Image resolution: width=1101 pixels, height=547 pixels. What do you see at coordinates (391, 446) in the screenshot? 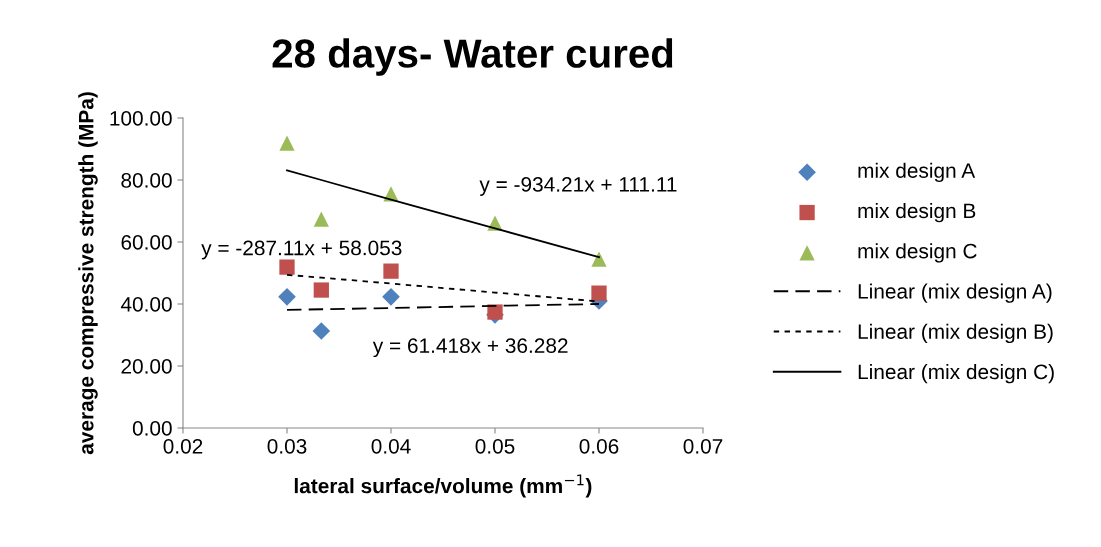
I see `x-tick-label: 0.04` at bounding box center [391, 446].